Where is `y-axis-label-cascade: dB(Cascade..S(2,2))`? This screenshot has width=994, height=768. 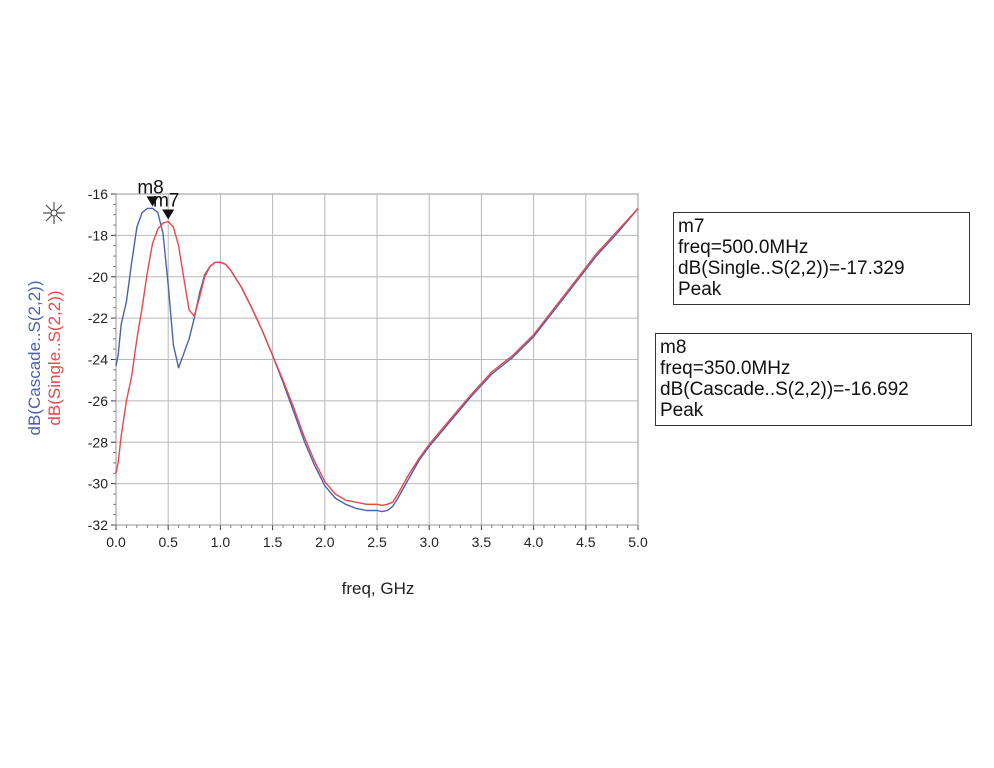
y-axis-label-cascade: dB(Cascade..S(2,2)) is located at coordinates (34, 358).